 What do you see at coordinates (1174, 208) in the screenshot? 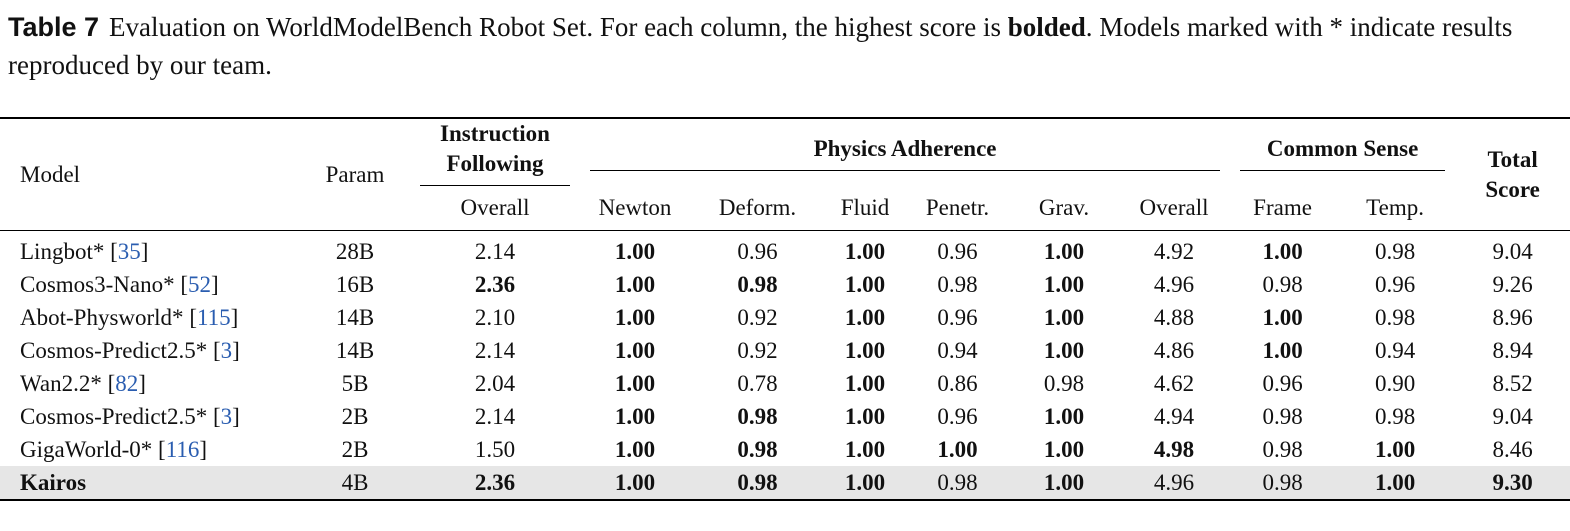
I see `header-cell: Overall` at bounding box center [1174, 208].